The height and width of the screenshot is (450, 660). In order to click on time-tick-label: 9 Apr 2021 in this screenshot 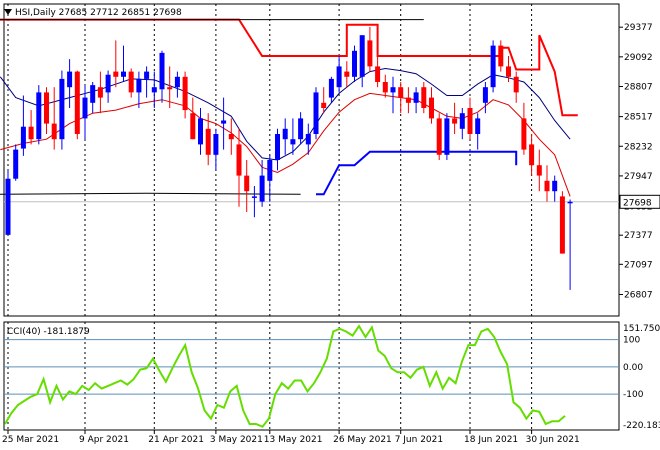, I will do `click(104, 440)`.